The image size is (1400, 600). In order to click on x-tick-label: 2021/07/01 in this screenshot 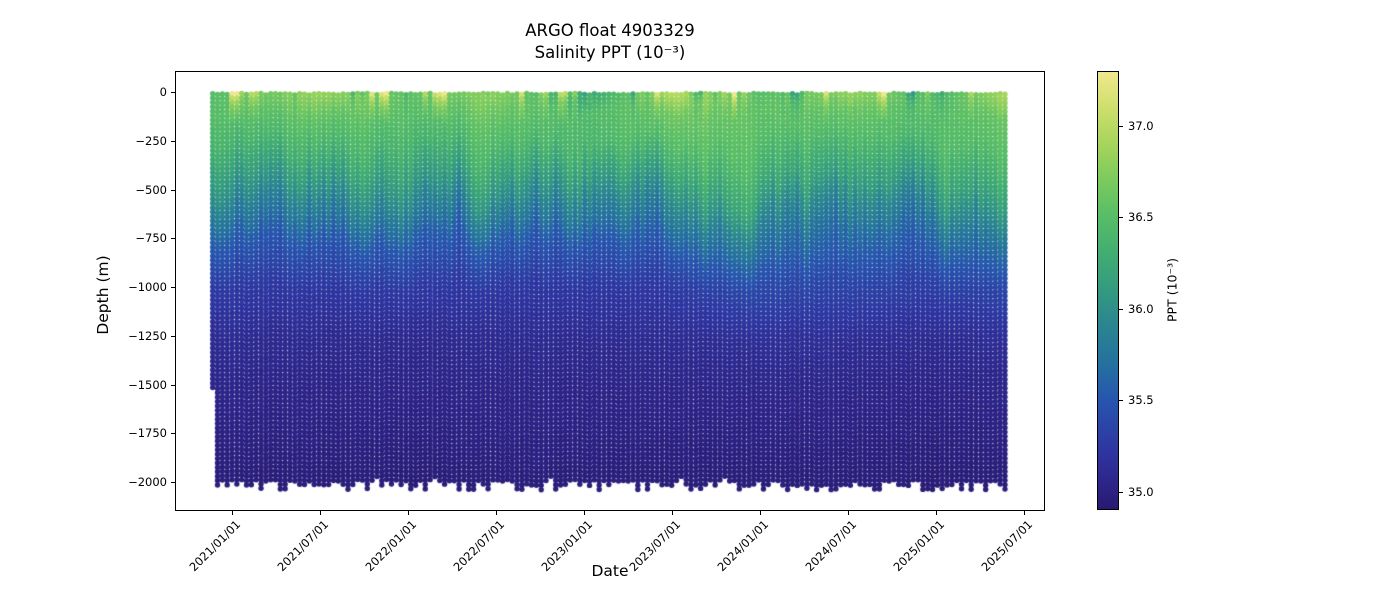, I will do `click(303, 546)`.